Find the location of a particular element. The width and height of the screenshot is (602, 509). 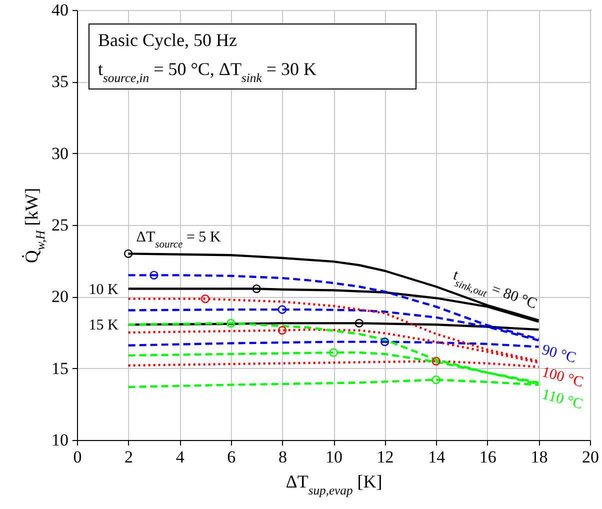

annotation: 90 °C is located at coordinates (559, 354).